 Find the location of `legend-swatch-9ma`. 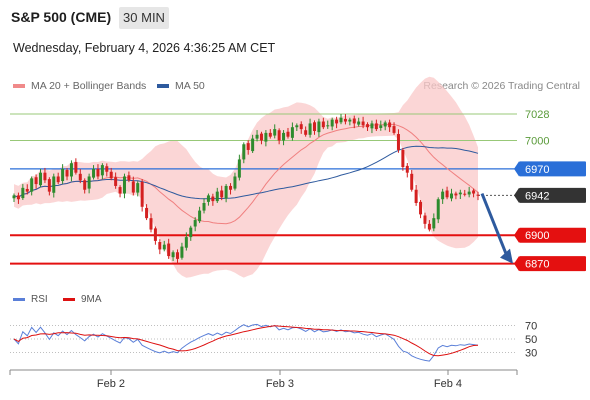

legend-swatch-9ma is located at coordinates (69, 299).